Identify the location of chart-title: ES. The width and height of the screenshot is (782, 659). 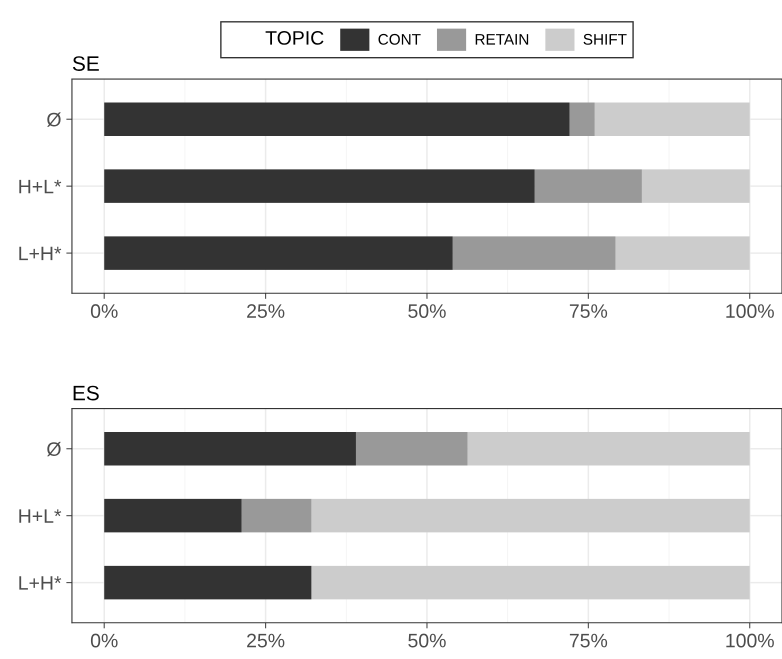
(86, 393).